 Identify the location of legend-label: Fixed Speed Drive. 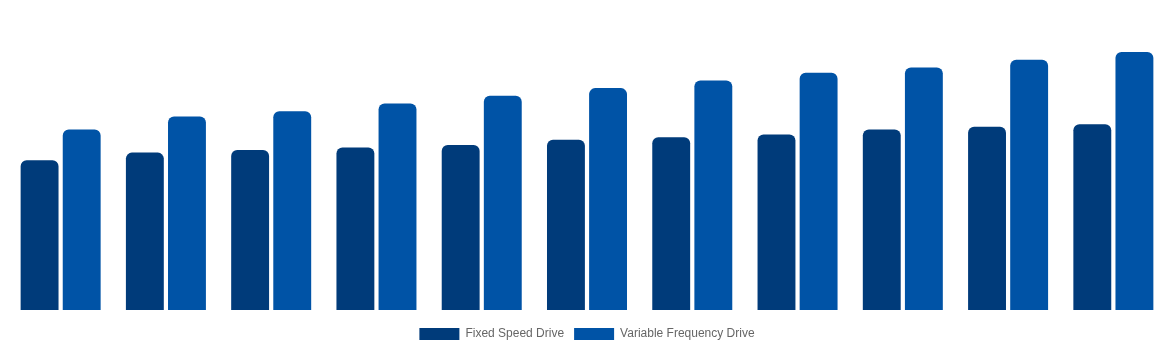
(515, 333).